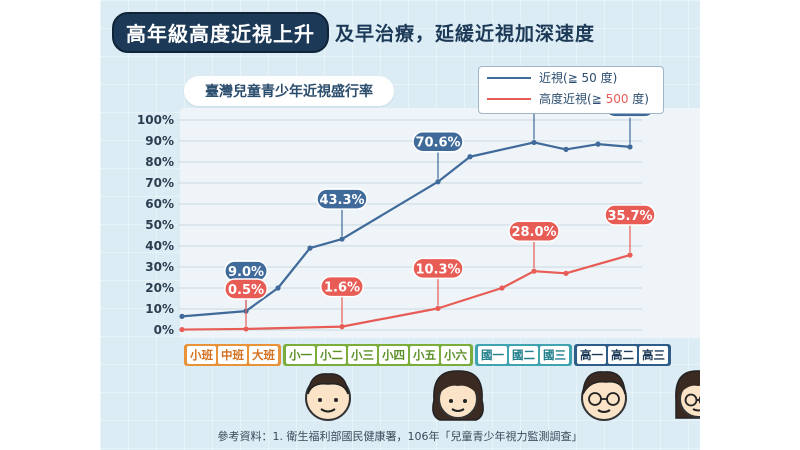 The width and height of the screenshot is (800, 450). I want to click on school-stage-bar: 小班 中班 大班 小一 小二 小三 小四 小五 小六 國一 國二 國三 高一 高二 高三, so click(428, 355).